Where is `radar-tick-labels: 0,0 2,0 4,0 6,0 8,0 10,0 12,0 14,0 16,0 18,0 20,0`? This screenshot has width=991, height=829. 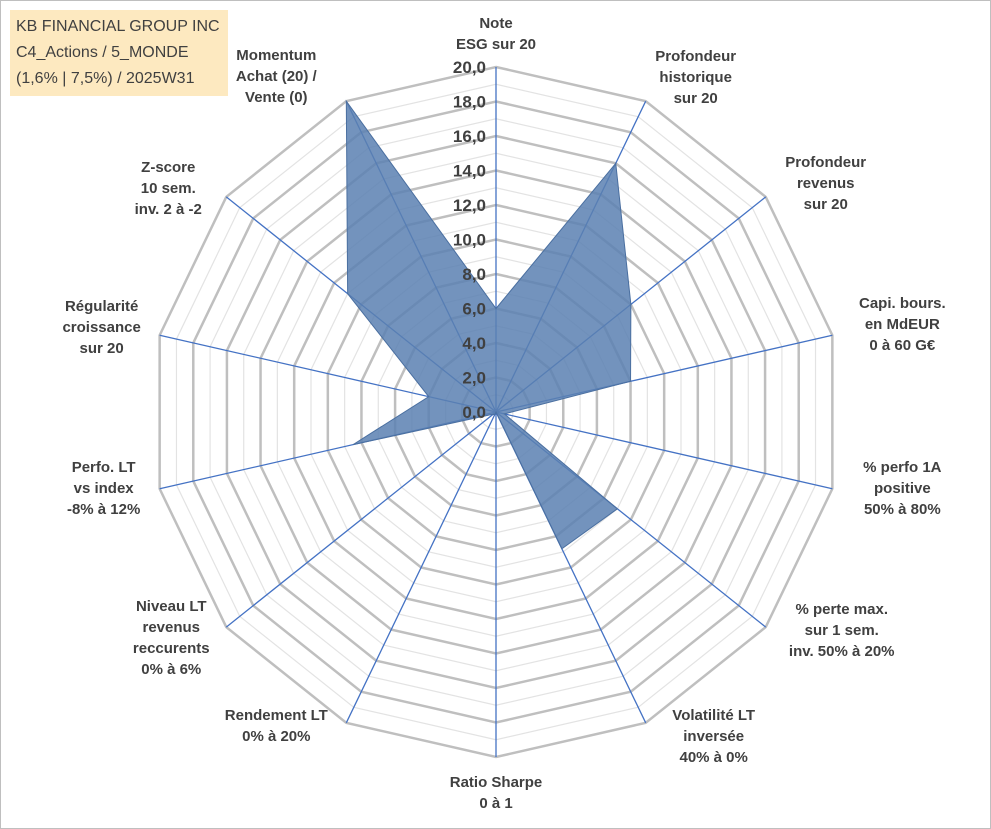 radar-tick-labels: 0,0 2,0 4,0 6,0 8,0 10,0 12,0 14,0 16,0 18,0 20,0 is located at coordinates (469, 240).